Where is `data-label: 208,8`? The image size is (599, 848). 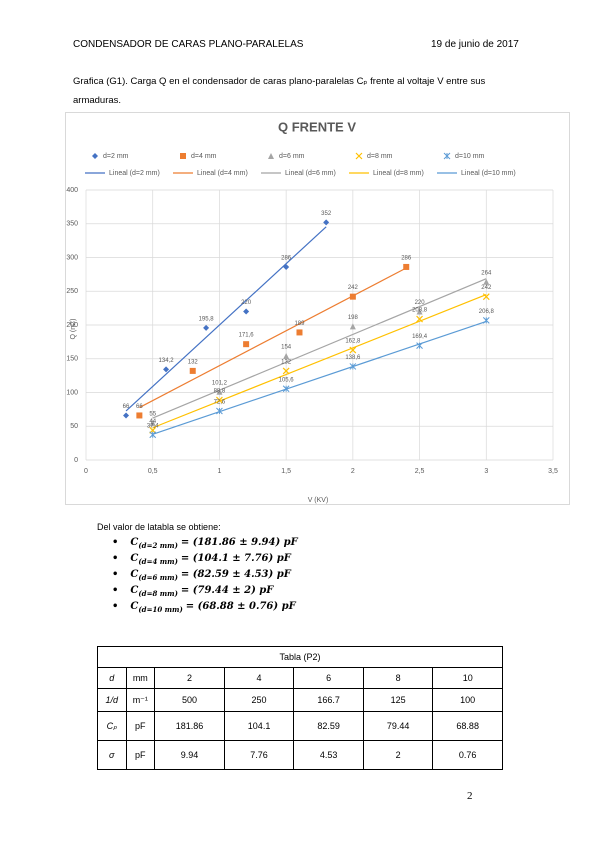
data-label: 208,8 is located at coordinates (420, 311).